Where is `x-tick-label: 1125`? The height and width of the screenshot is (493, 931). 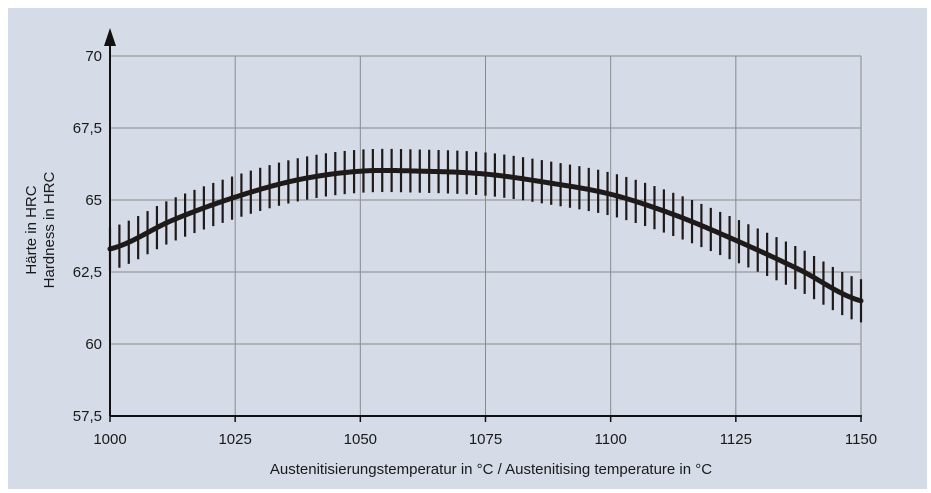 x-tick-label: 1125 is located at coordinates (736, 439).